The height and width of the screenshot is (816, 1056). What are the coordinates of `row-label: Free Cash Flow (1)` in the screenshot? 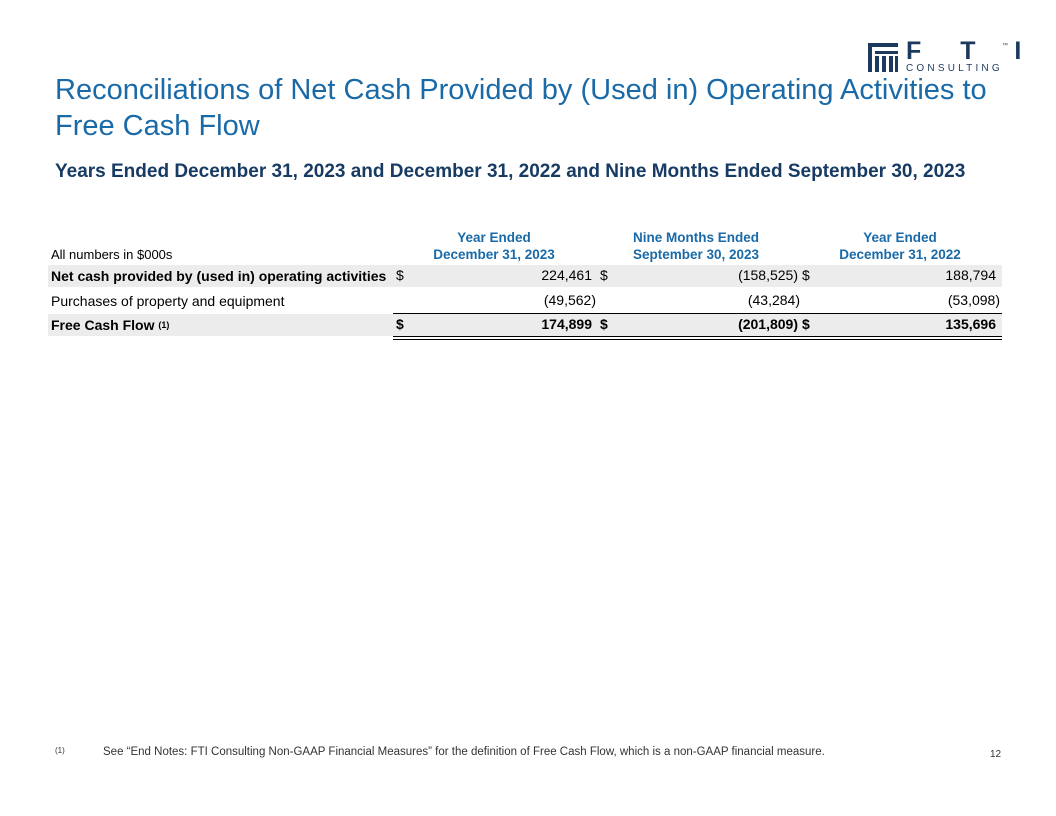 It's located at (110, 325).